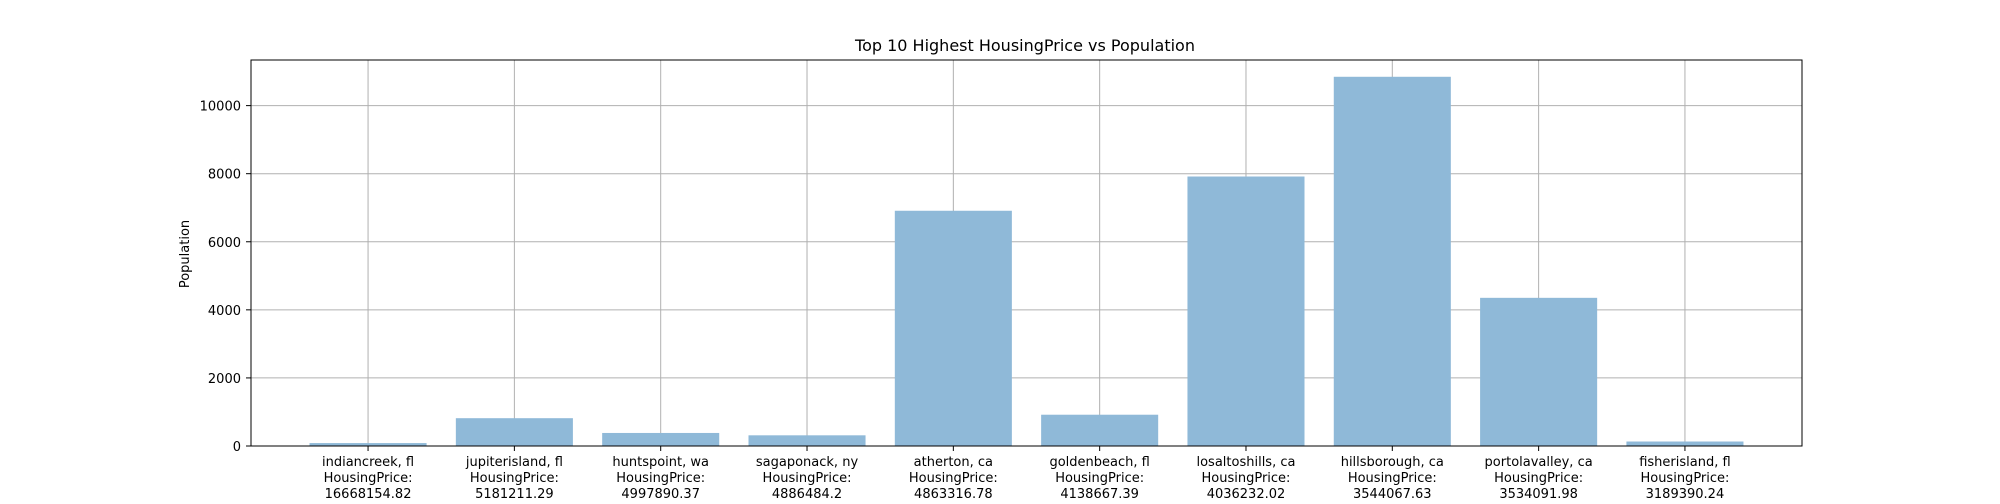 This screenshot has height=504, width=2000. I want to click on x-tick-label: goldenbeach, fl HousingPrice: 4138667.39, so click(1099, 477).